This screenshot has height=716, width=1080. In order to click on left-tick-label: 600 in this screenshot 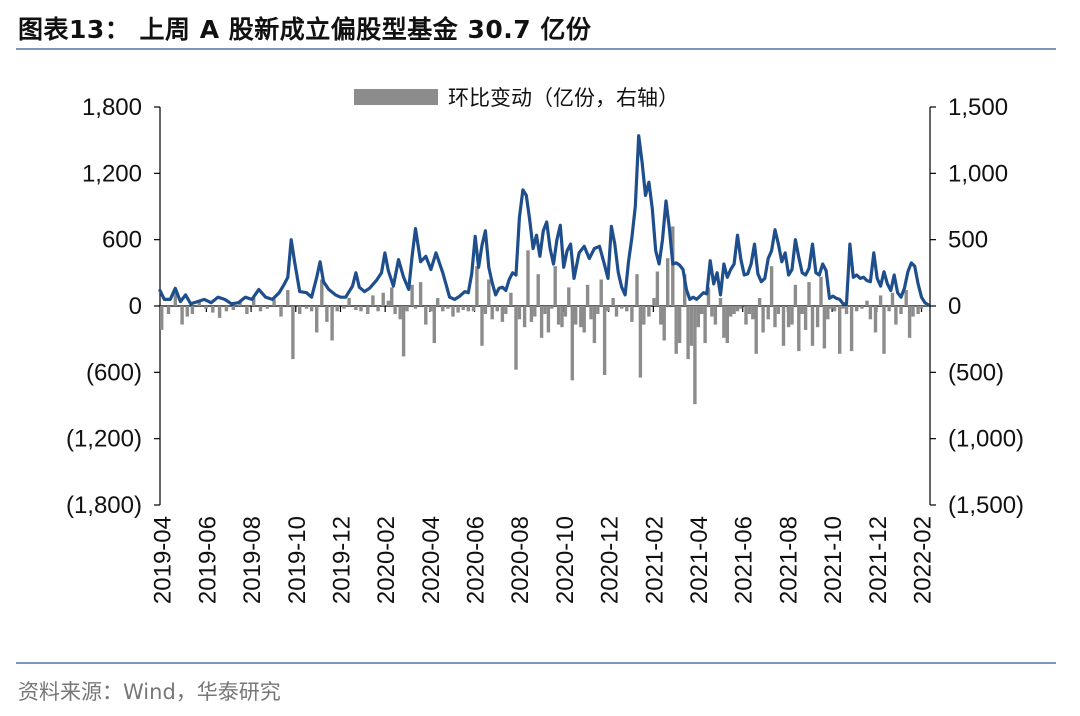, I will do `click(122, 240)`.